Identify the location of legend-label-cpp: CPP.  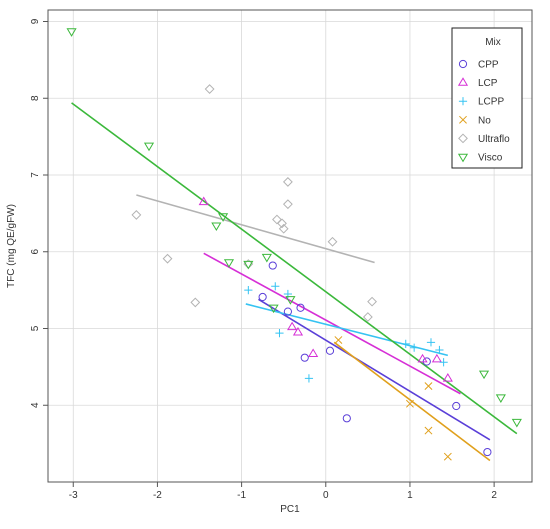
(488, 65).